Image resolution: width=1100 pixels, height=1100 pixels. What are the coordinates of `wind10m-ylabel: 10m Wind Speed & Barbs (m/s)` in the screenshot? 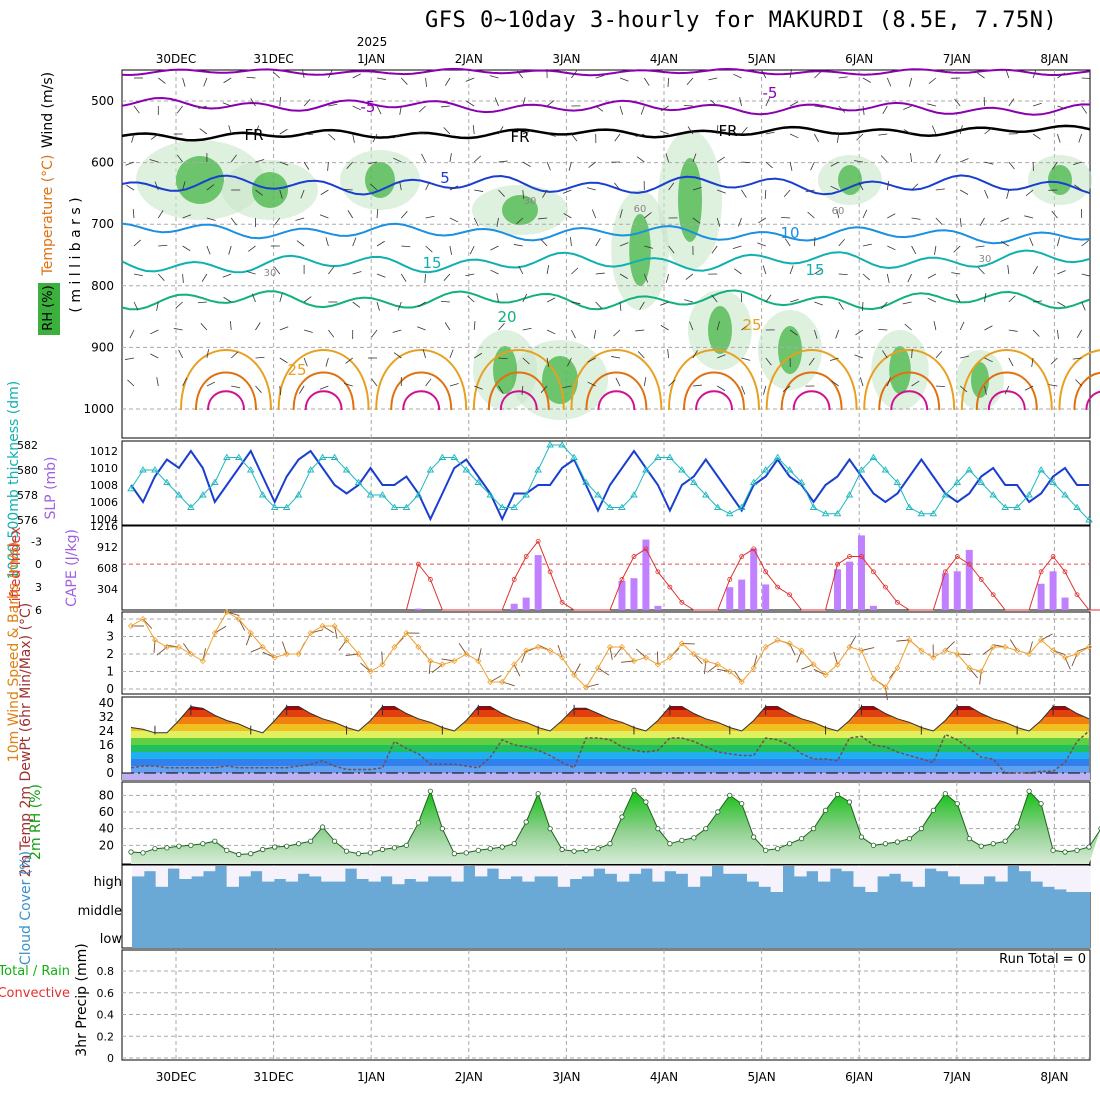 It's located at (14, 652).